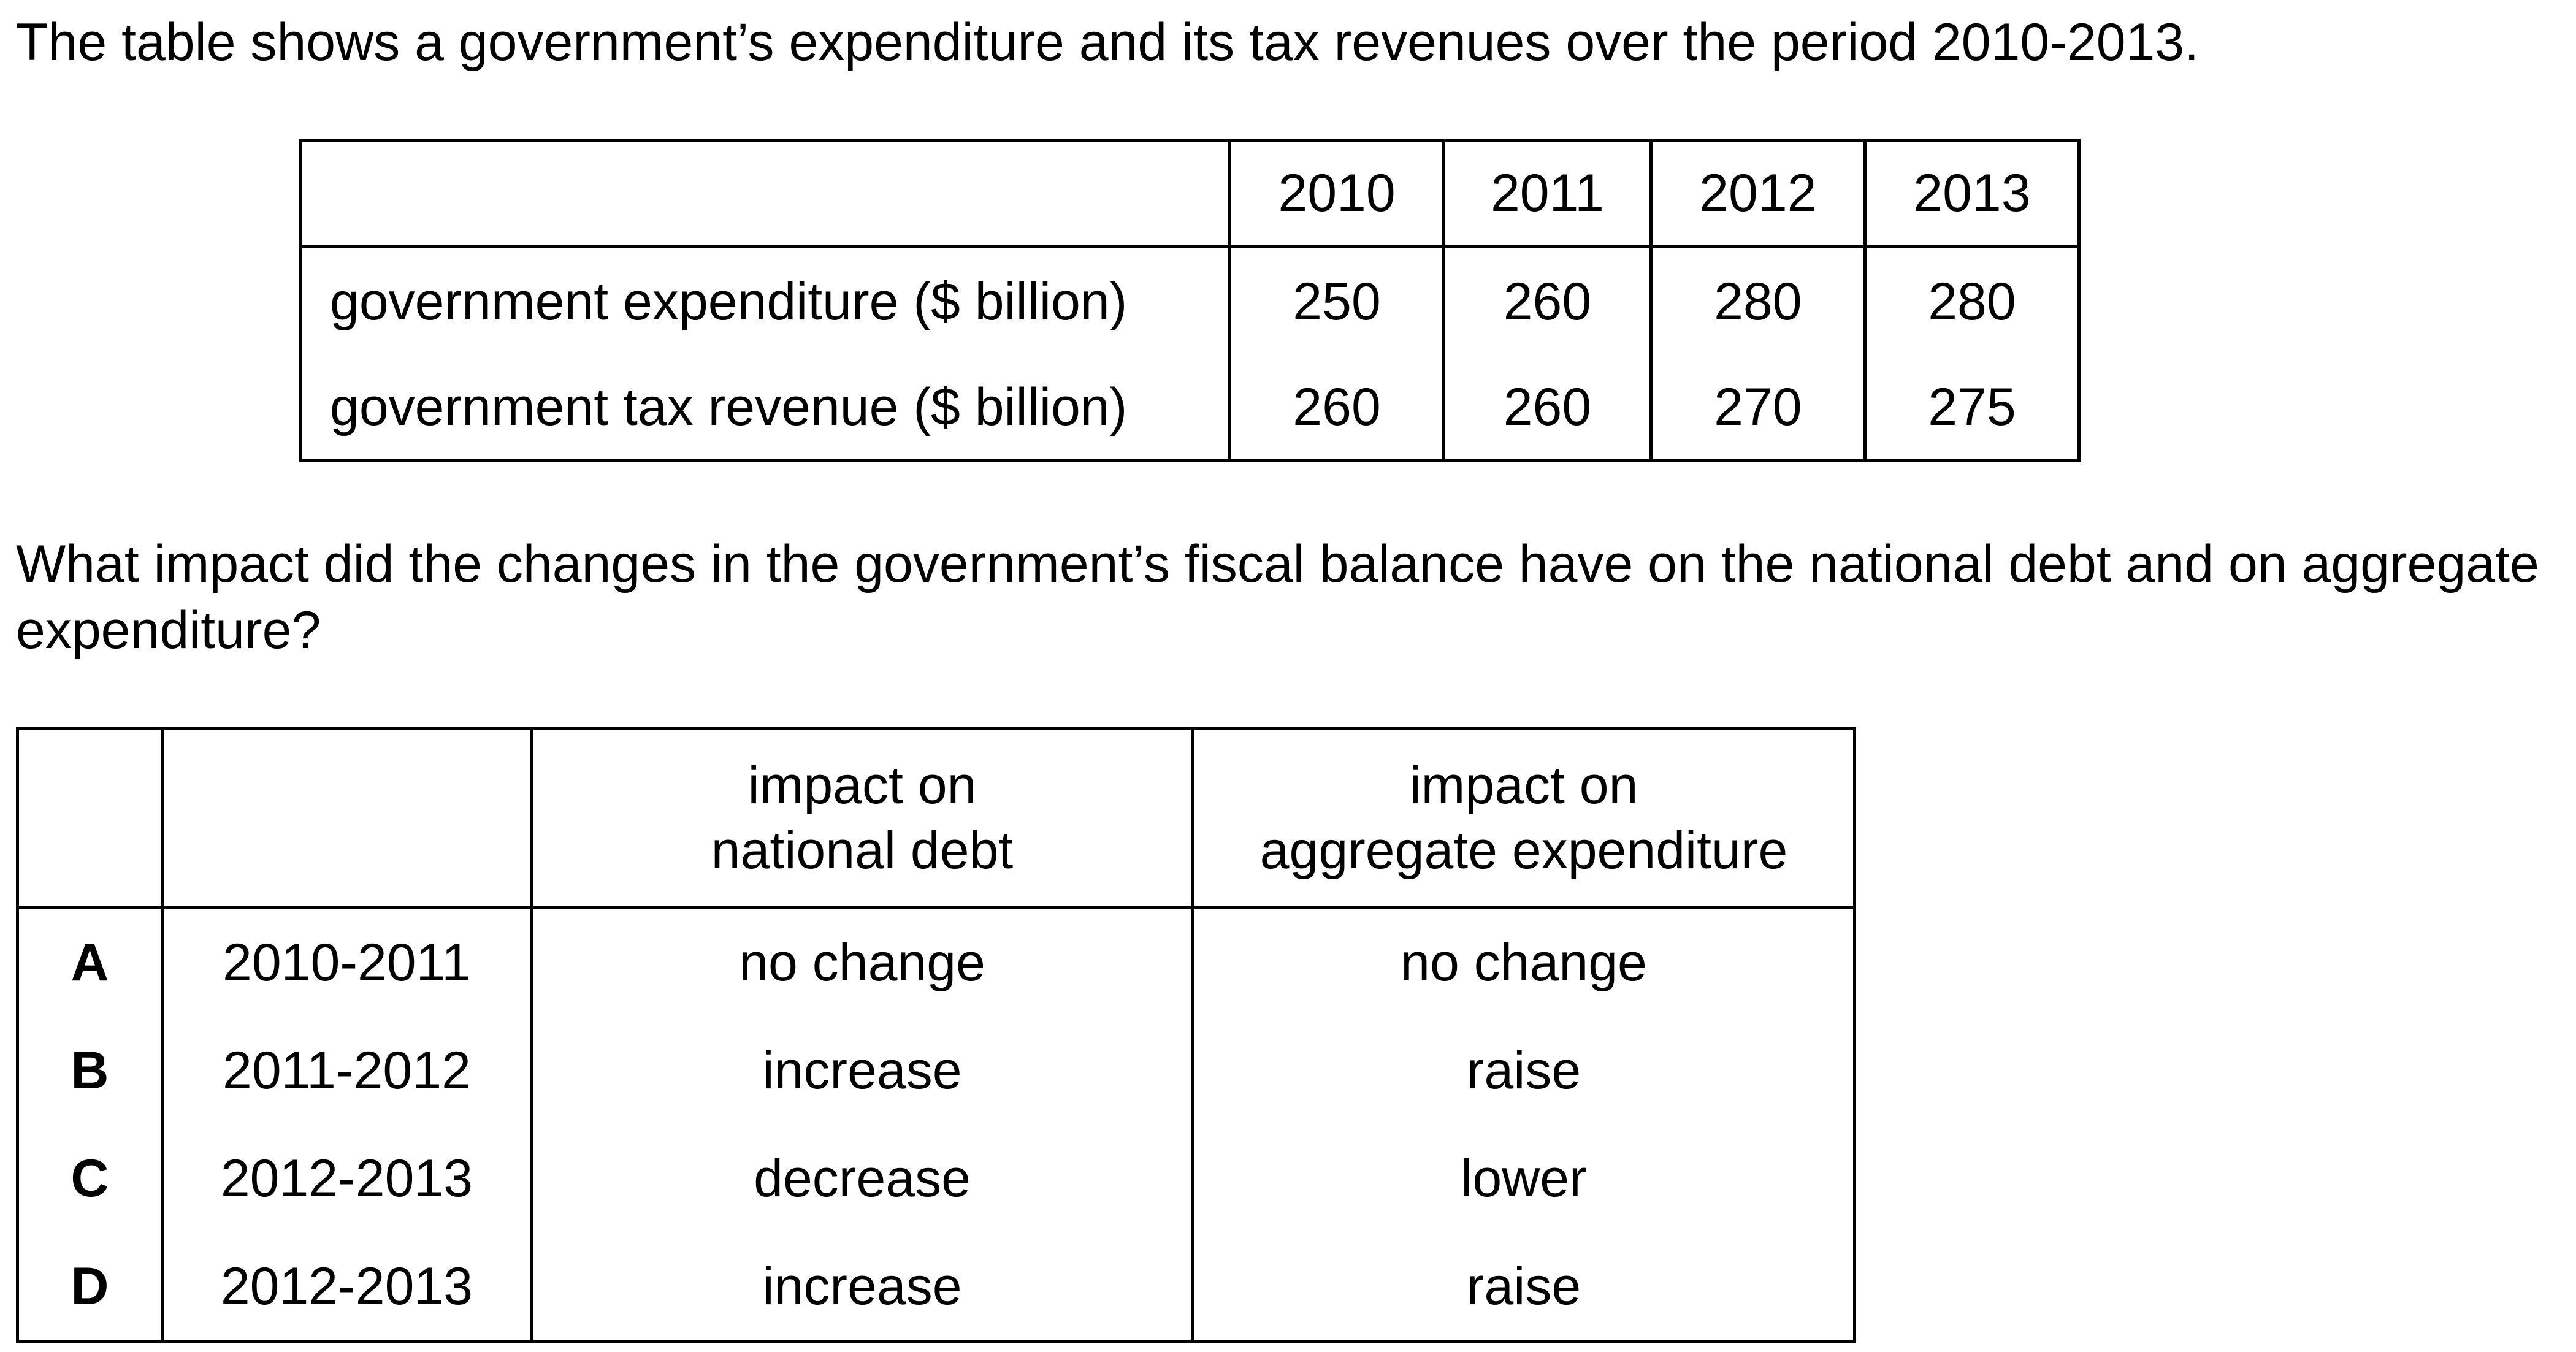 The width and height of the screenshot is (2576, 1352). Describe the element at coordinates (90, 1178) in the screenshot. I see `option-letter: C` at that location.